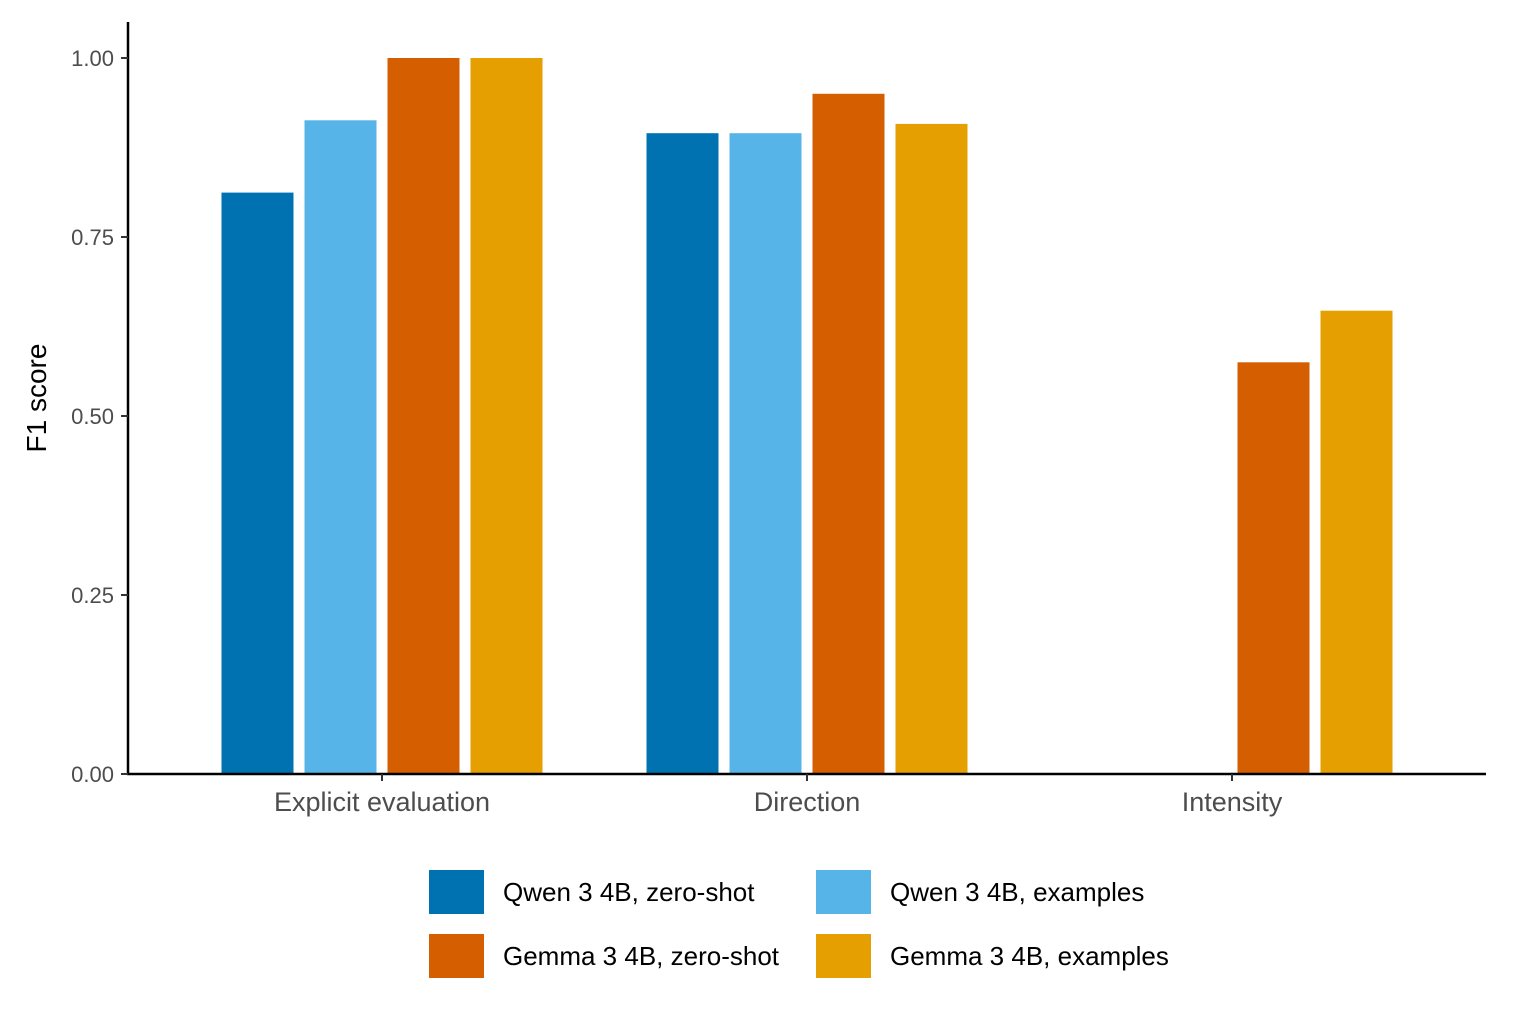 The width and height of the screenshot is (1520, 1019). What do you see at coordinates (807, 802) in the screenshot?
I see `x-tick-label: Direction` at bounding box center [807, 802].